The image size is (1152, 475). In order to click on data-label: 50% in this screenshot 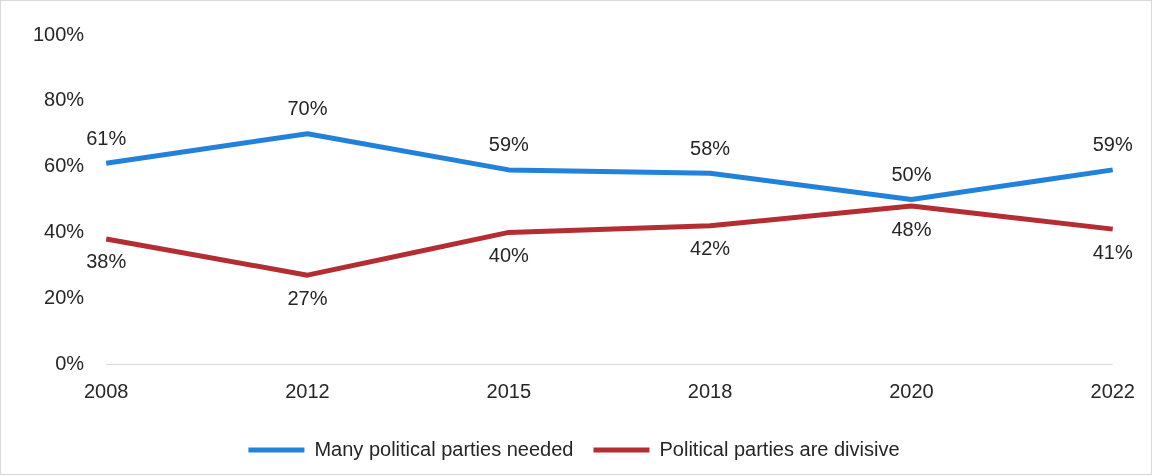, I will do `click(911, 174)`.